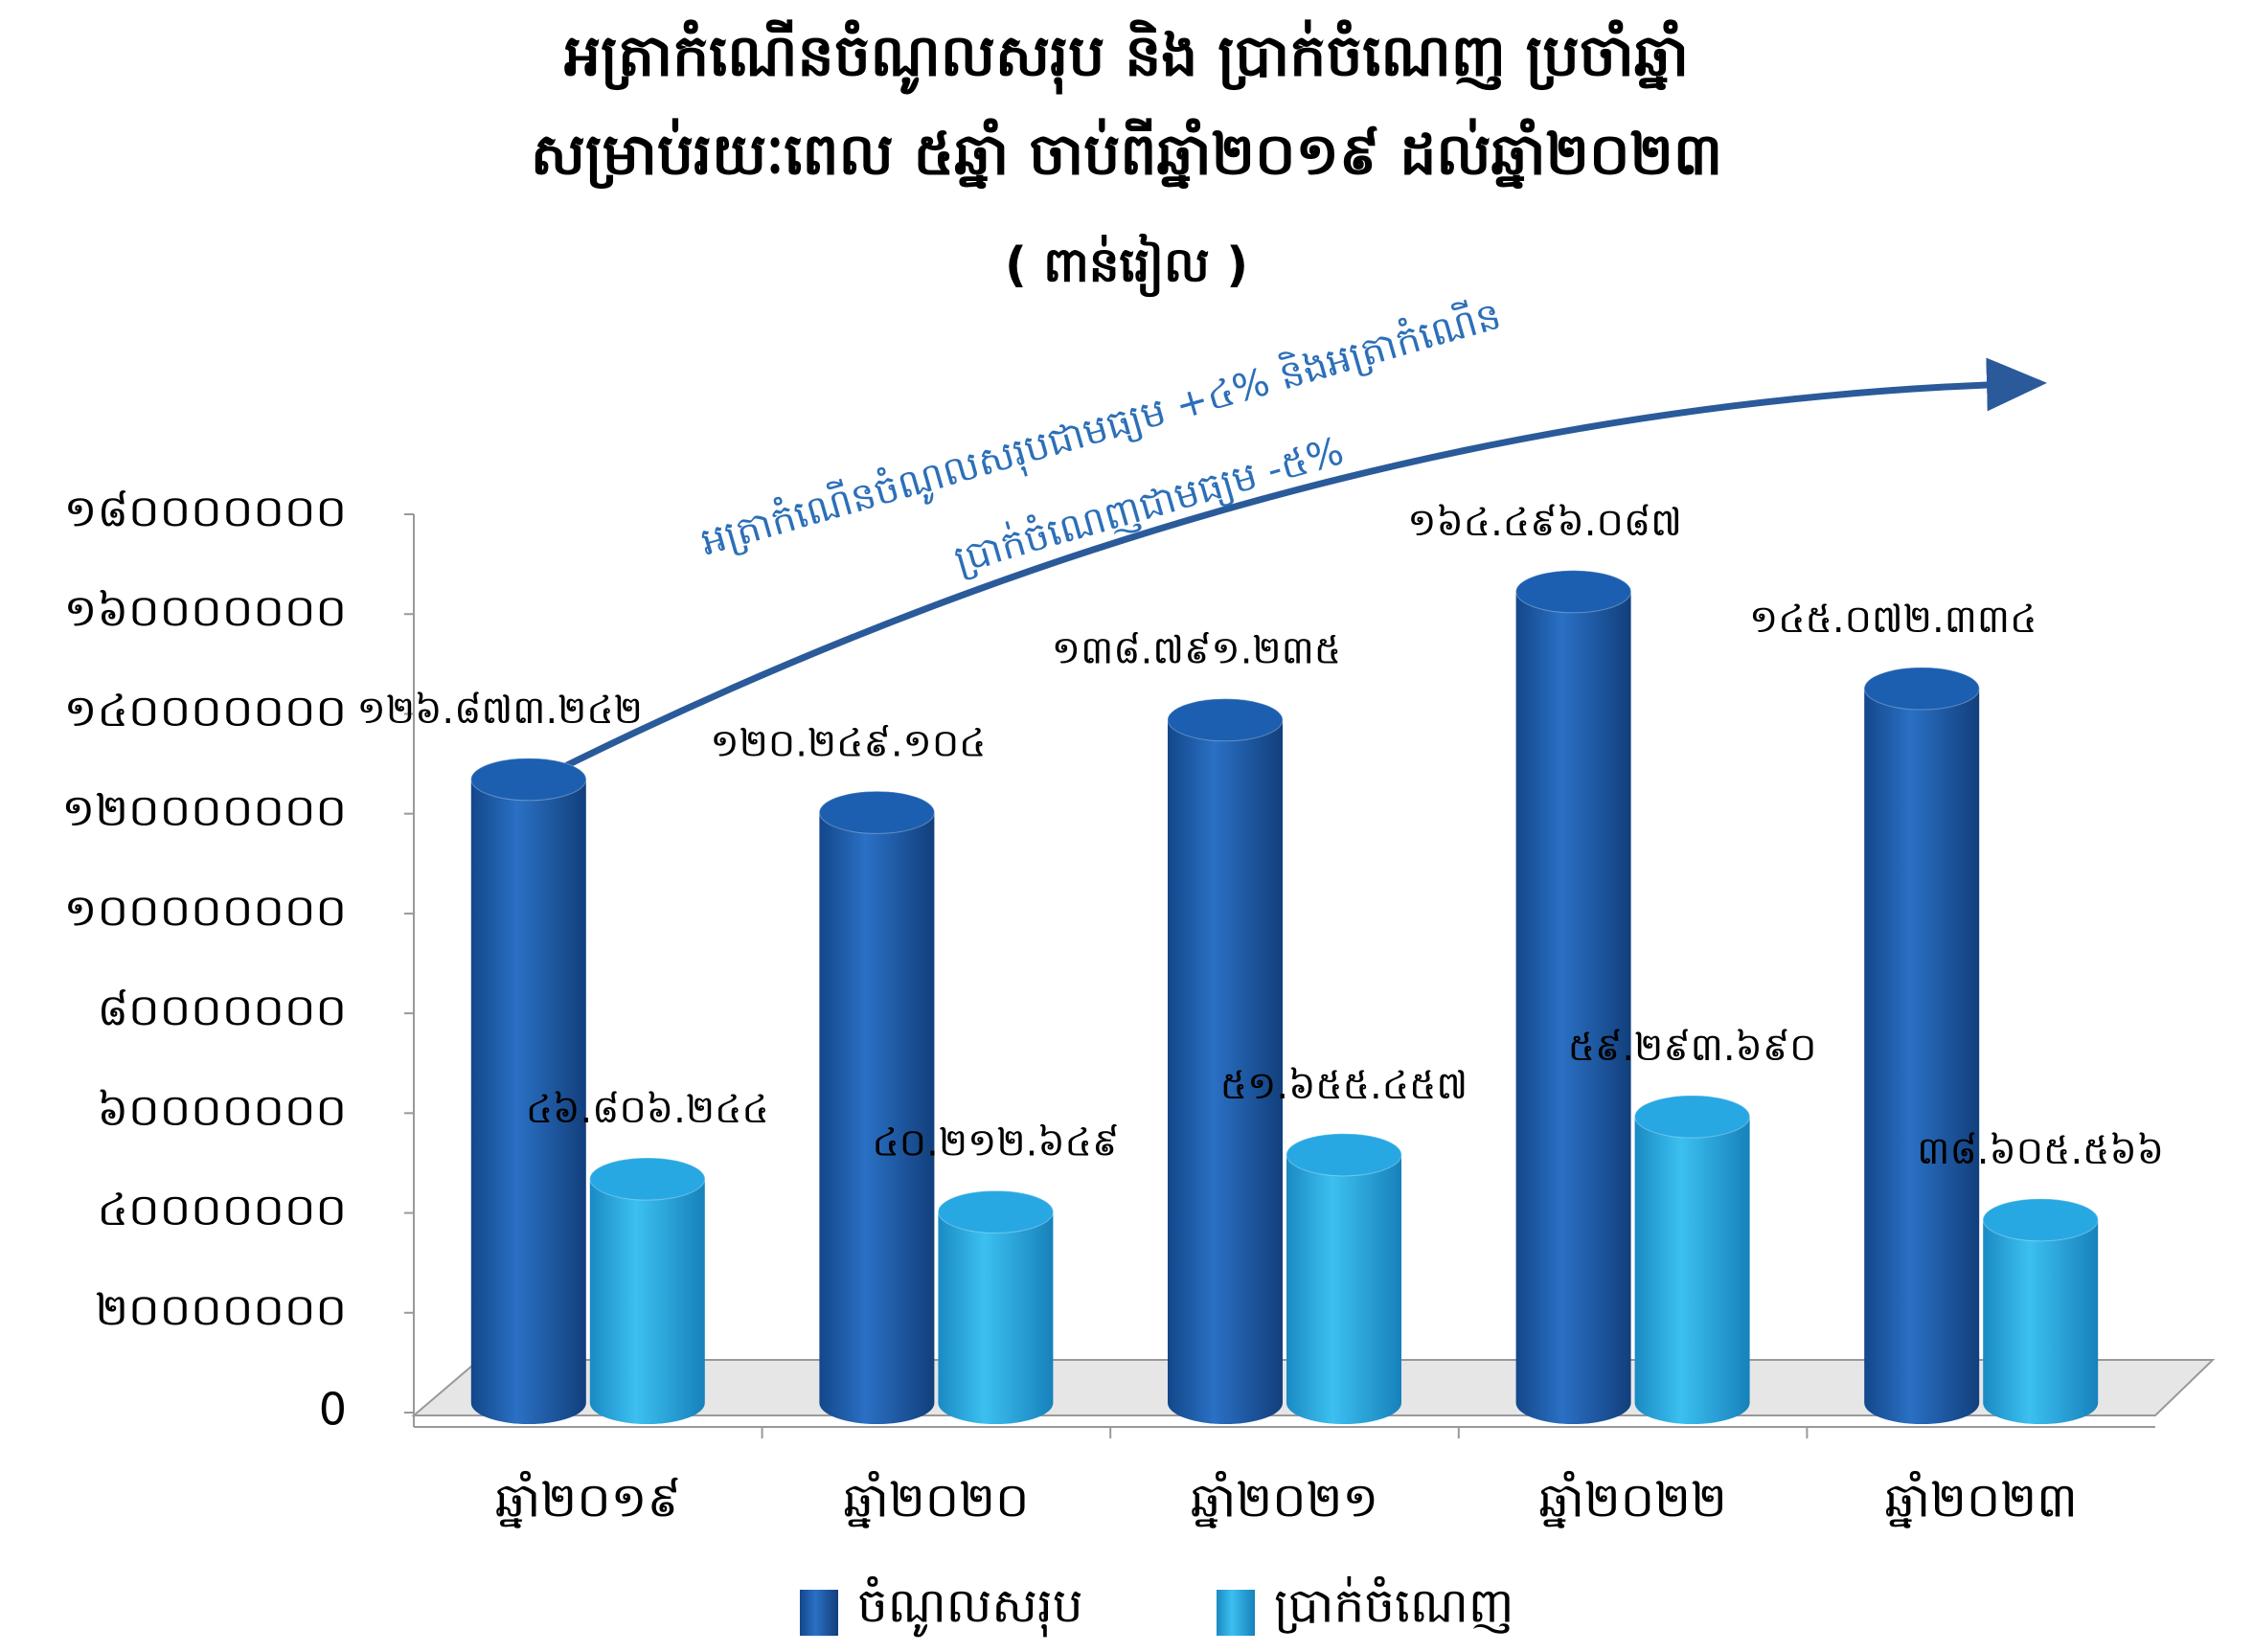 This screenshot has width=2253, height=1652. Describe the element at coordinates (500, 711) in the screenshot. I see `value-label: ១២៦.៨៧៣.២៤២` at that location.